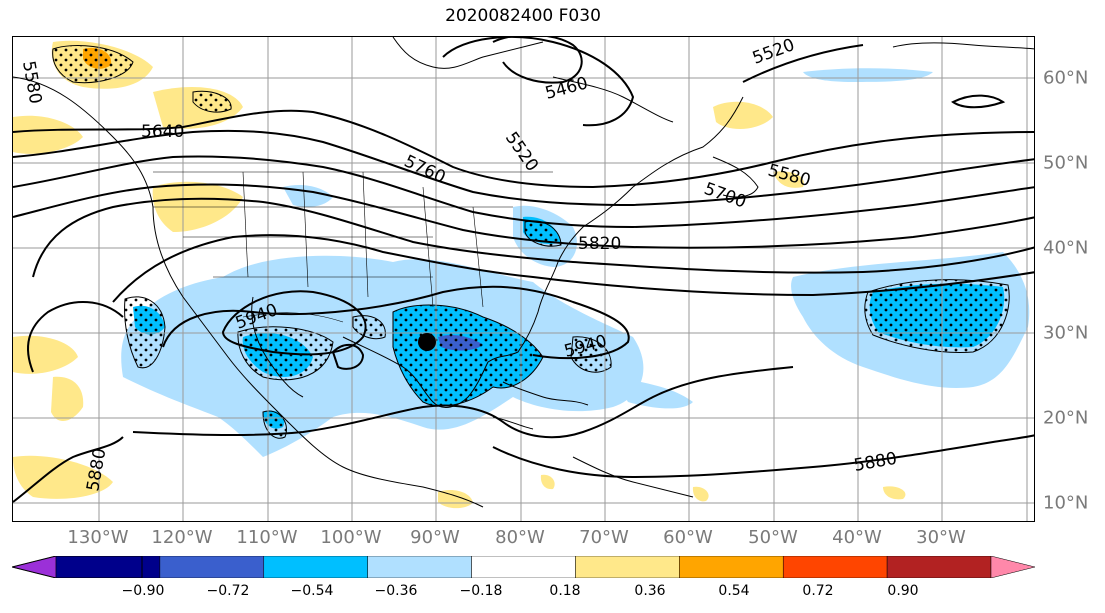 Image resolution: width=1105 pixels, height=613 pixels. What do you see at coordinates (351, 537) in the screenshot?
I see `lon-label: 100°W` at bounding box center [351, 537].